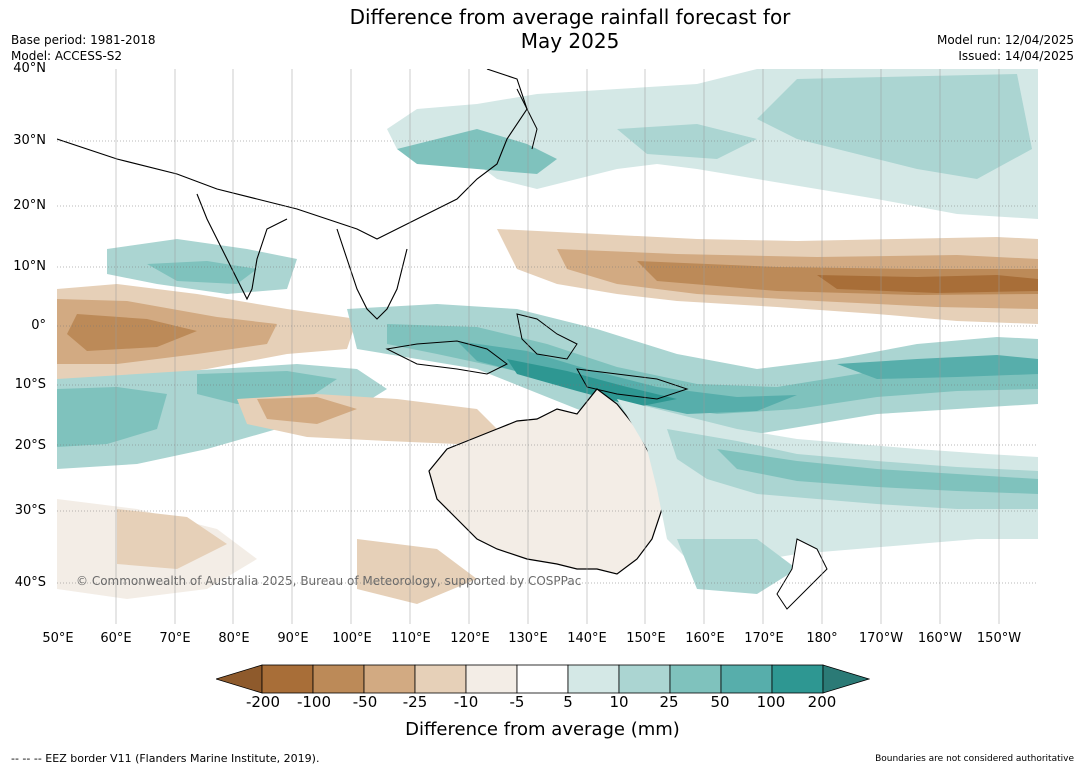  Describe the element at coordinates (881, 638) in the screenshot. I see `lon-label-170w: 170°W` at that location.